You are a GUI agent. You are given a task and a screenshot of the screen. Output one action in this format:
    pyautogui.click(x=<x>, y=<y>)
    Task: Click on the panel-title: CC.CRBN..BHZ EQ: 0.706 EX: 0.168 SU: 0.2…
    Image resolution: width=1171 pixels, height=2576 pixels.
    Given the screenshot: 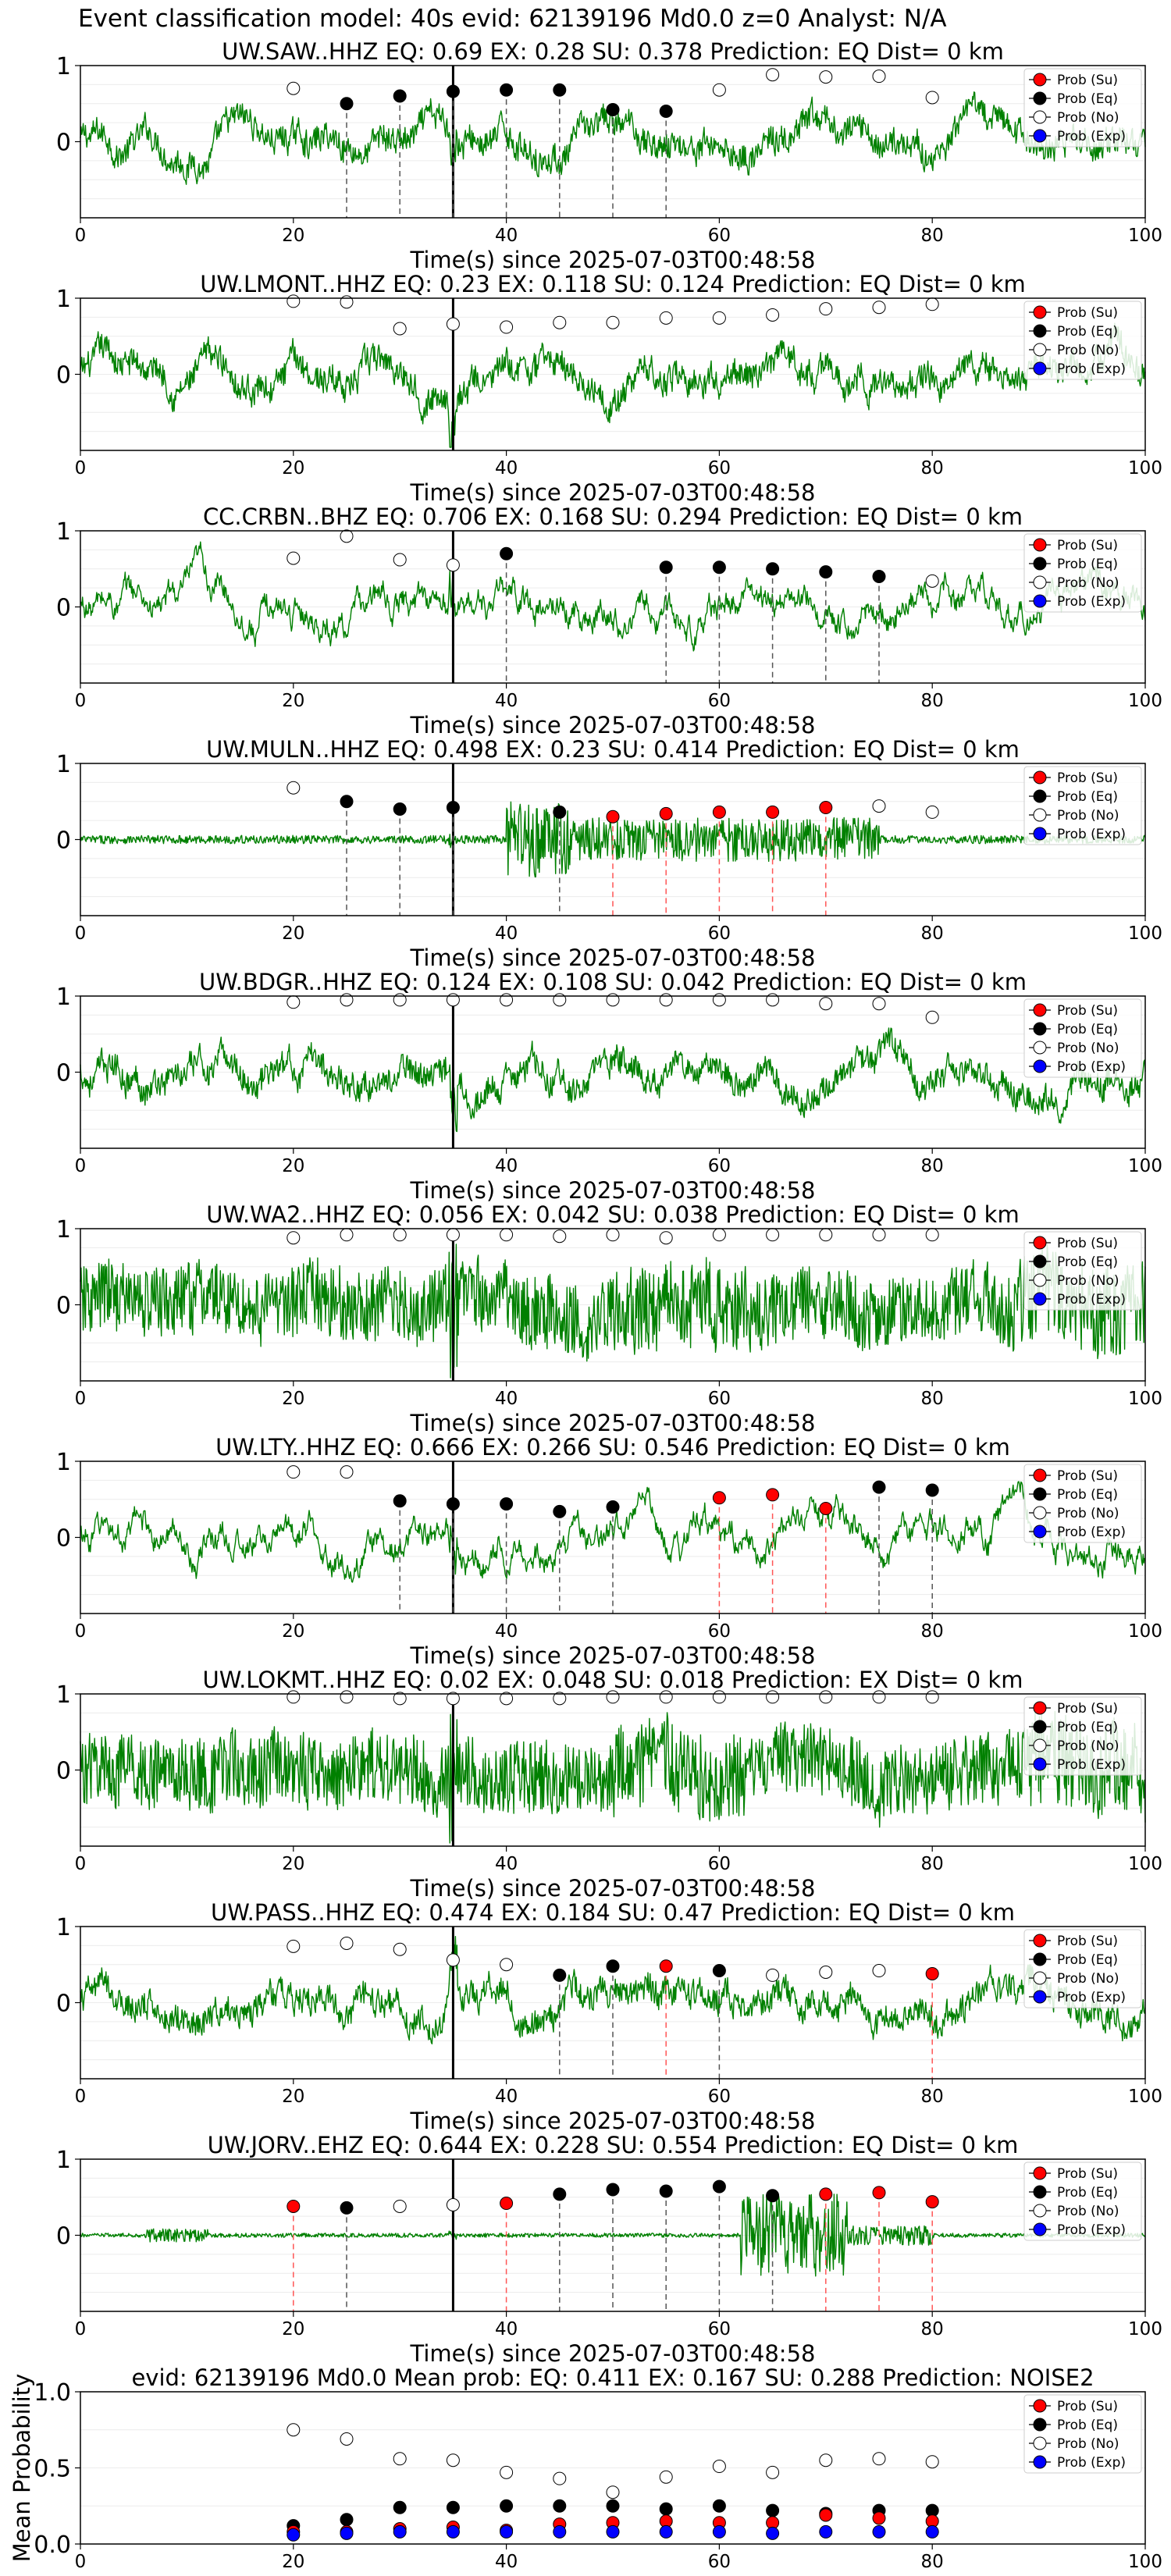 What is the action you would take?
    pyautogui.click(x=613, y=516)
    